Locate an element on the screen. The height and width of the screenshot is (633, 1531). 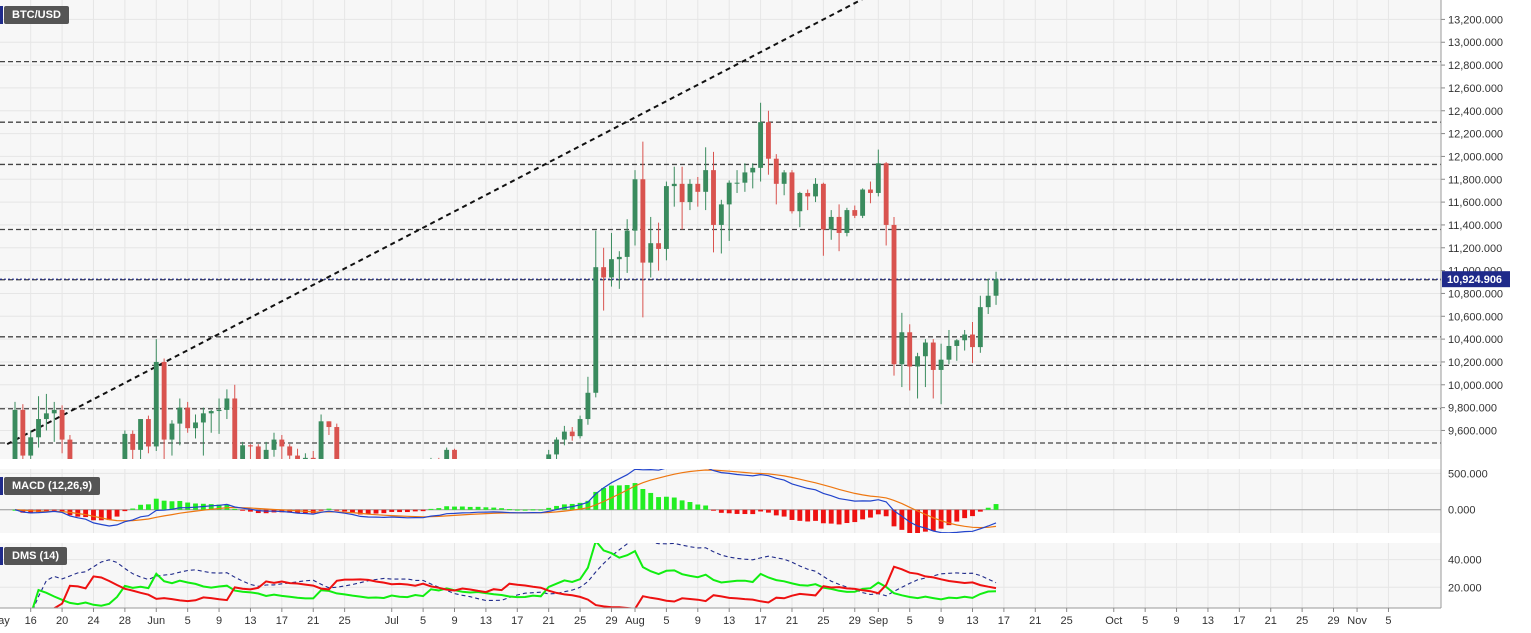
dms-y-tick-label: 40.000 is located at coordinates (1465, 561).